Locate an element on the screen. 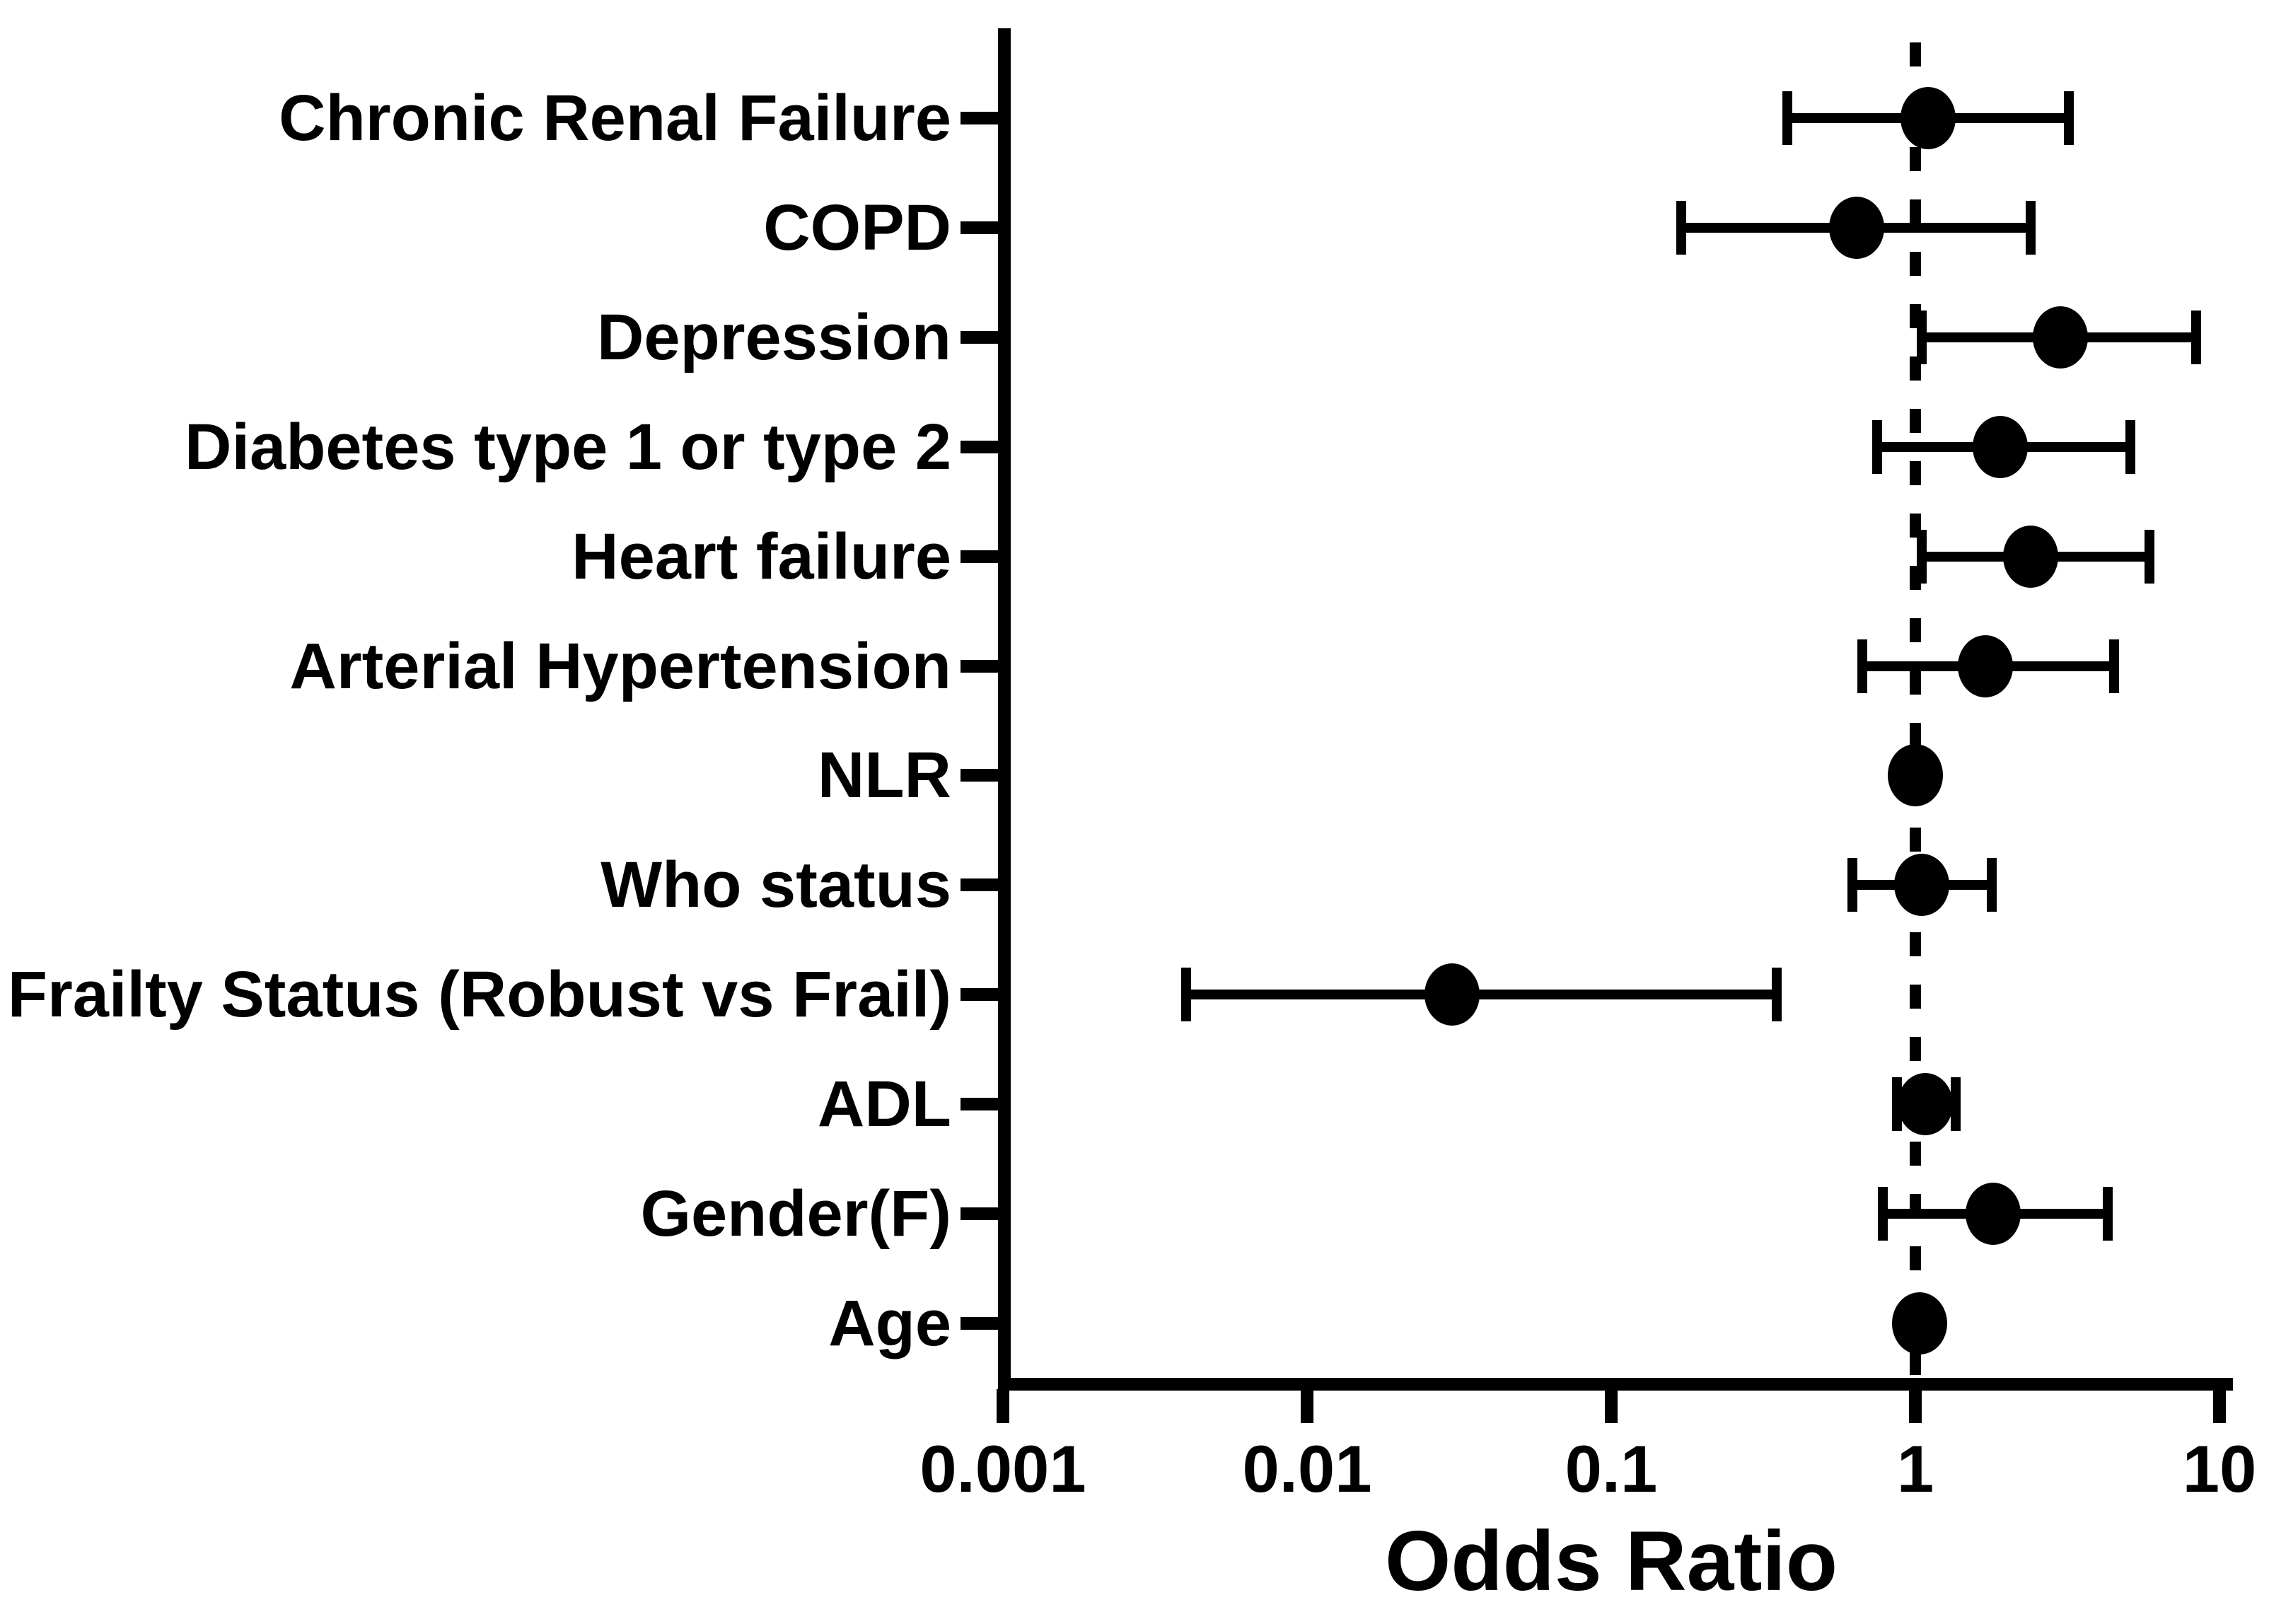  row-label: Diabetes type 1 or type 2 is located at coordinates (568, 446).